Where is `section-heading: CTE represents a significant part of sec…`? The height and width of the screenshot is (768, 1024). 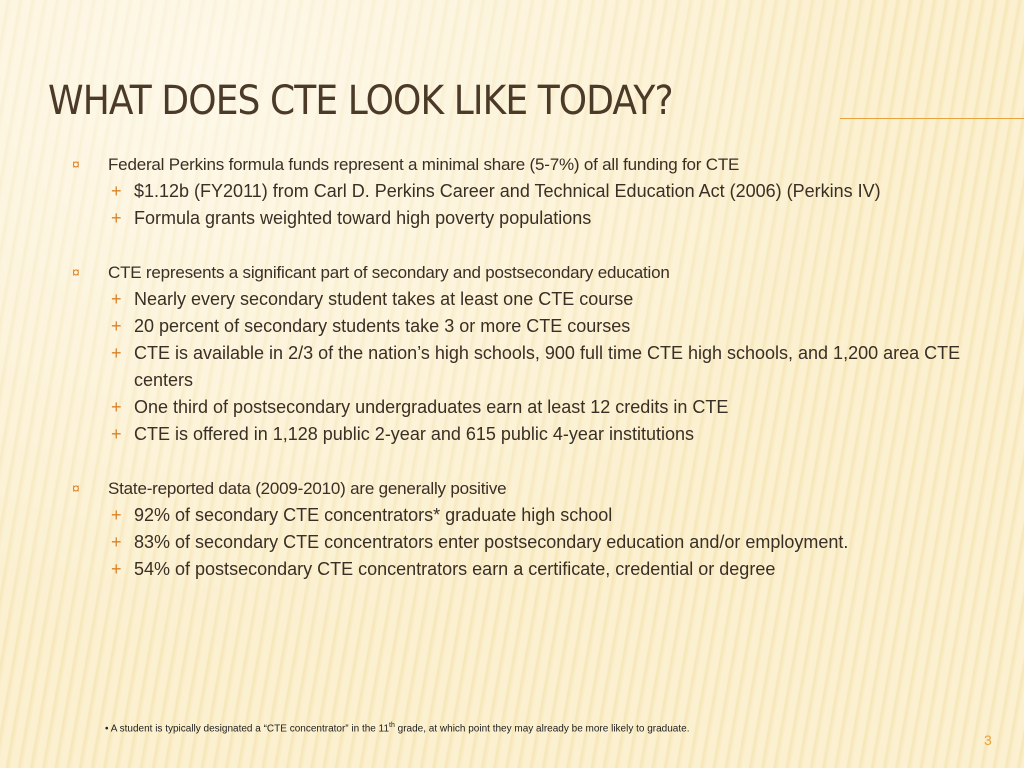
section-heading: CTE represents a significant part of sec… is located at coordinates (522, 272).